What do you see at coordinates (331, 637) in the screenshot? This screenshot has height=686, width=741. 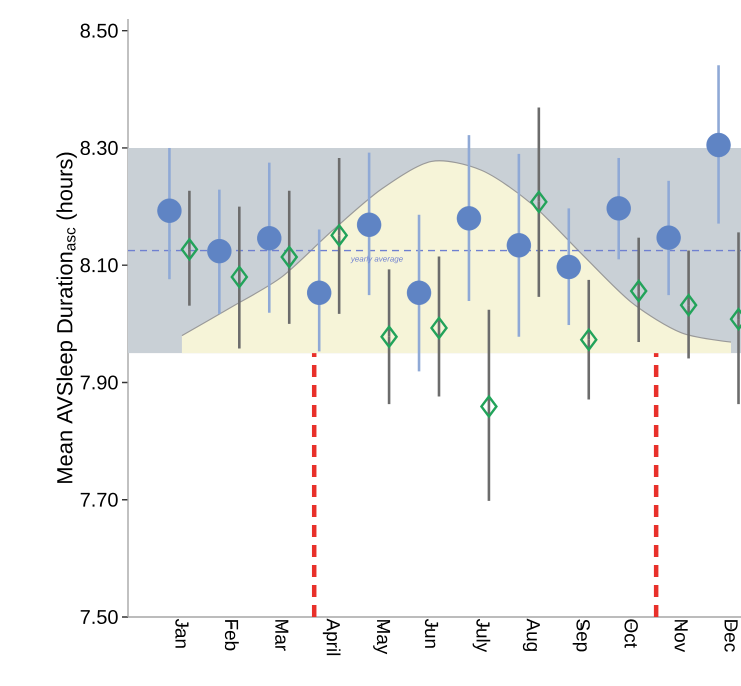 I see `x-tick-label: April` at bounding box center [331, 637].